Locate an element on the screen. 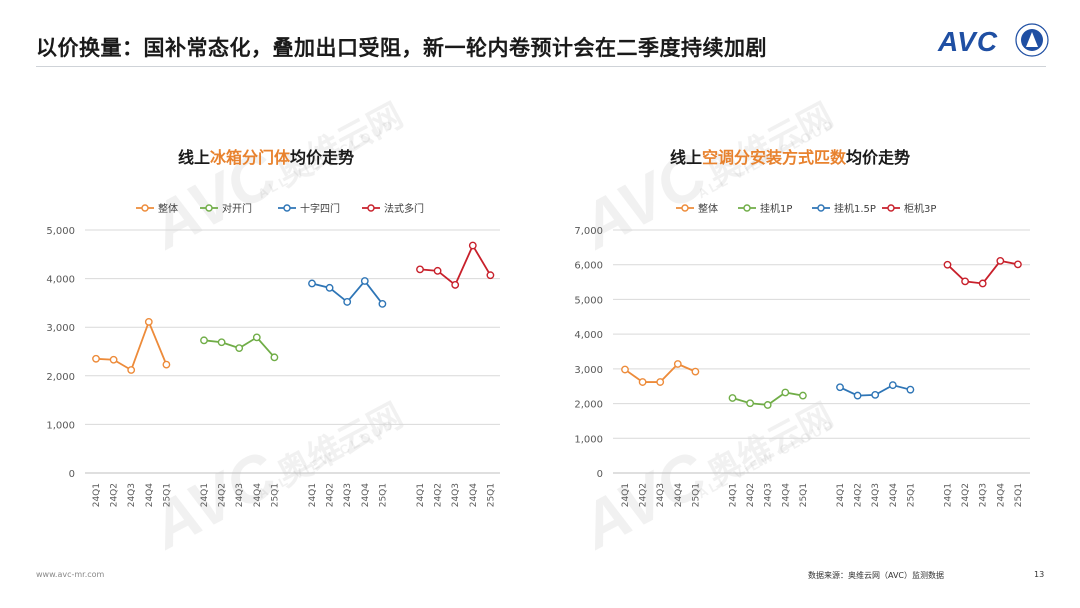  chart-title-fridge: 线上冰箱分门体均价走势 is located at coordinates (266, 156).